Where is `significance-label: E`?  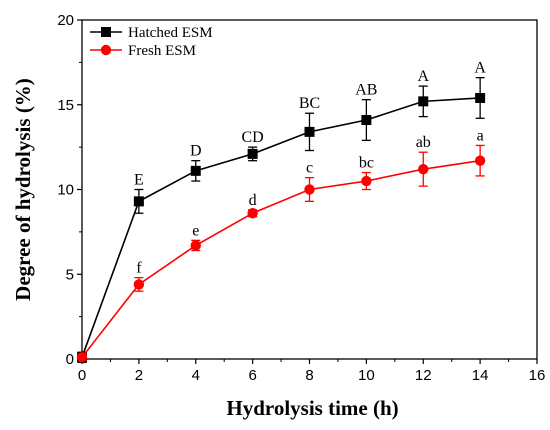 significance-label: E is located at coordinates (139, 180).